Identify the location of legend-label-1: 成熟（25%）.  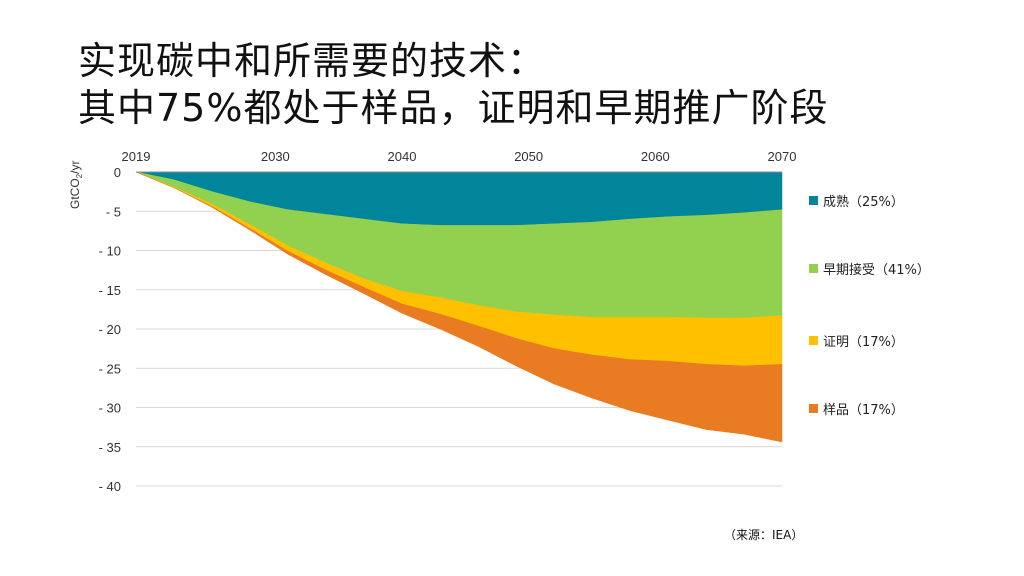
(863, 202).